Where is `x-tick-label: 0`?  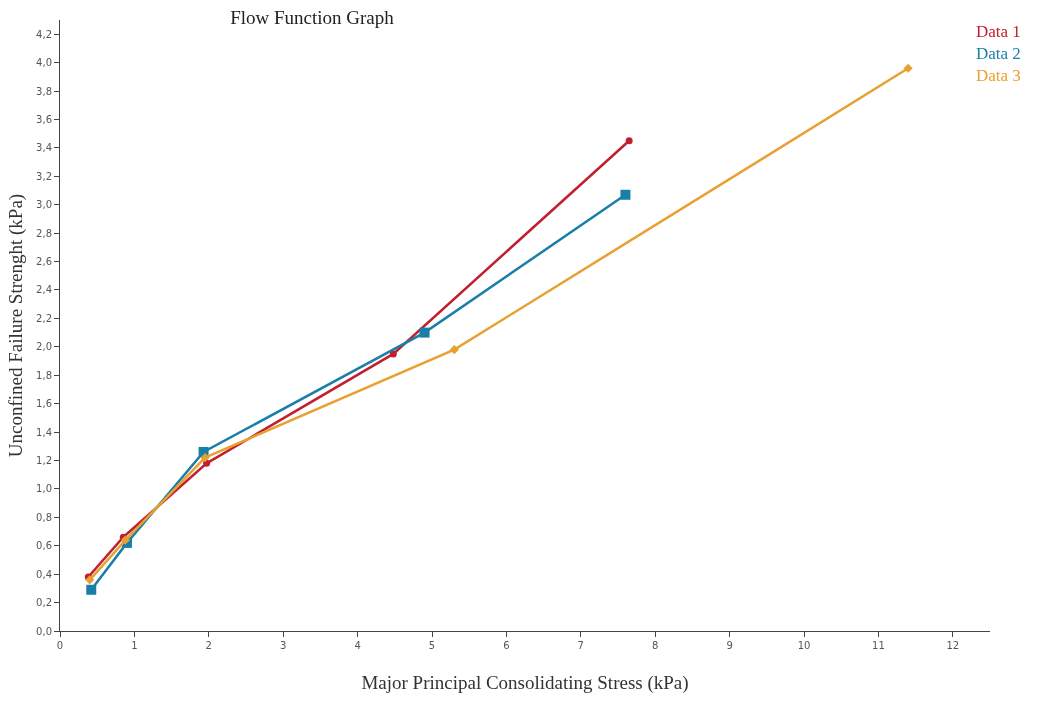
x-tick-label: 0 is located at coordinates (60, 645).